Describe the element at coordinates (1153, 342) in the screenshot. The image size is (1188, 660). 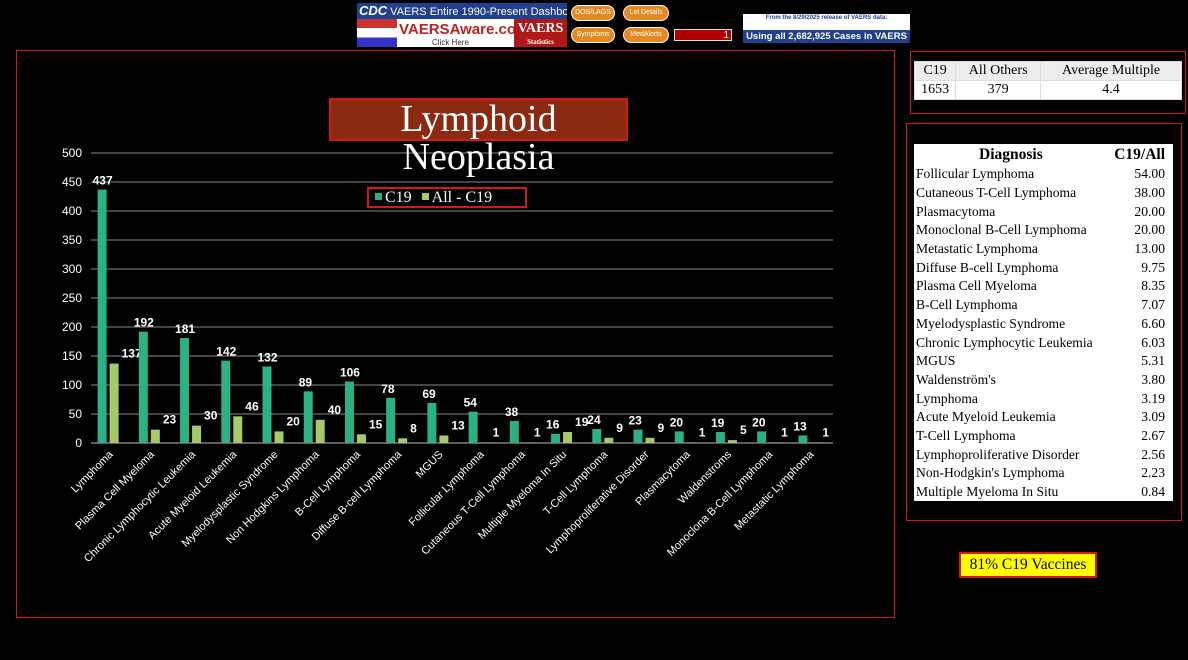
I see `diagnosis-ratio: 6.03` at that location.